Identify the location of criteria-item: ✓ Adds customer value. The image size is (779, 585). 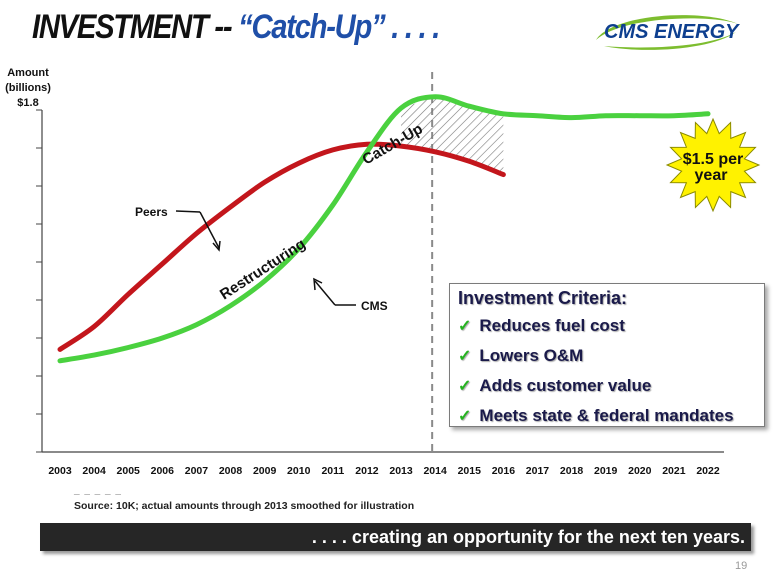
(607, 386).